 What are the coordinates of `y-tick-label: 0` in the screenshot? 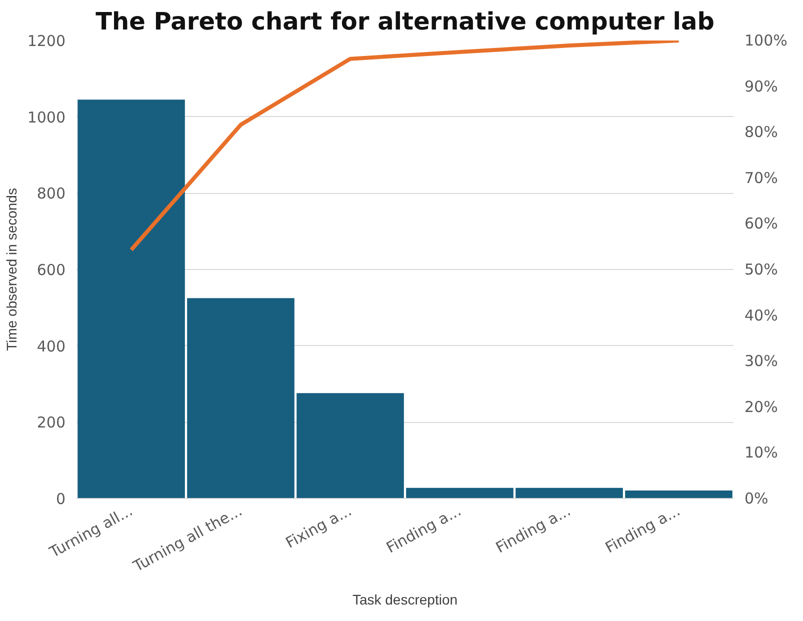 It's located at (61, 499).